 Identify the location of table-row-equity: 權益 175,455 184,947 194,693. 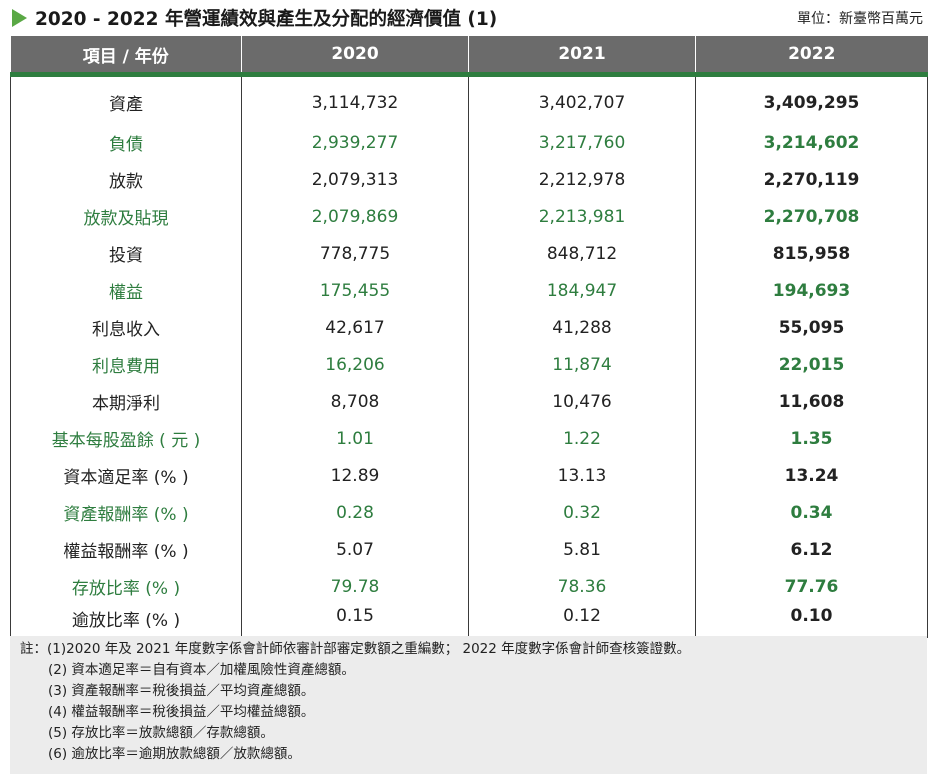
(469, 290).